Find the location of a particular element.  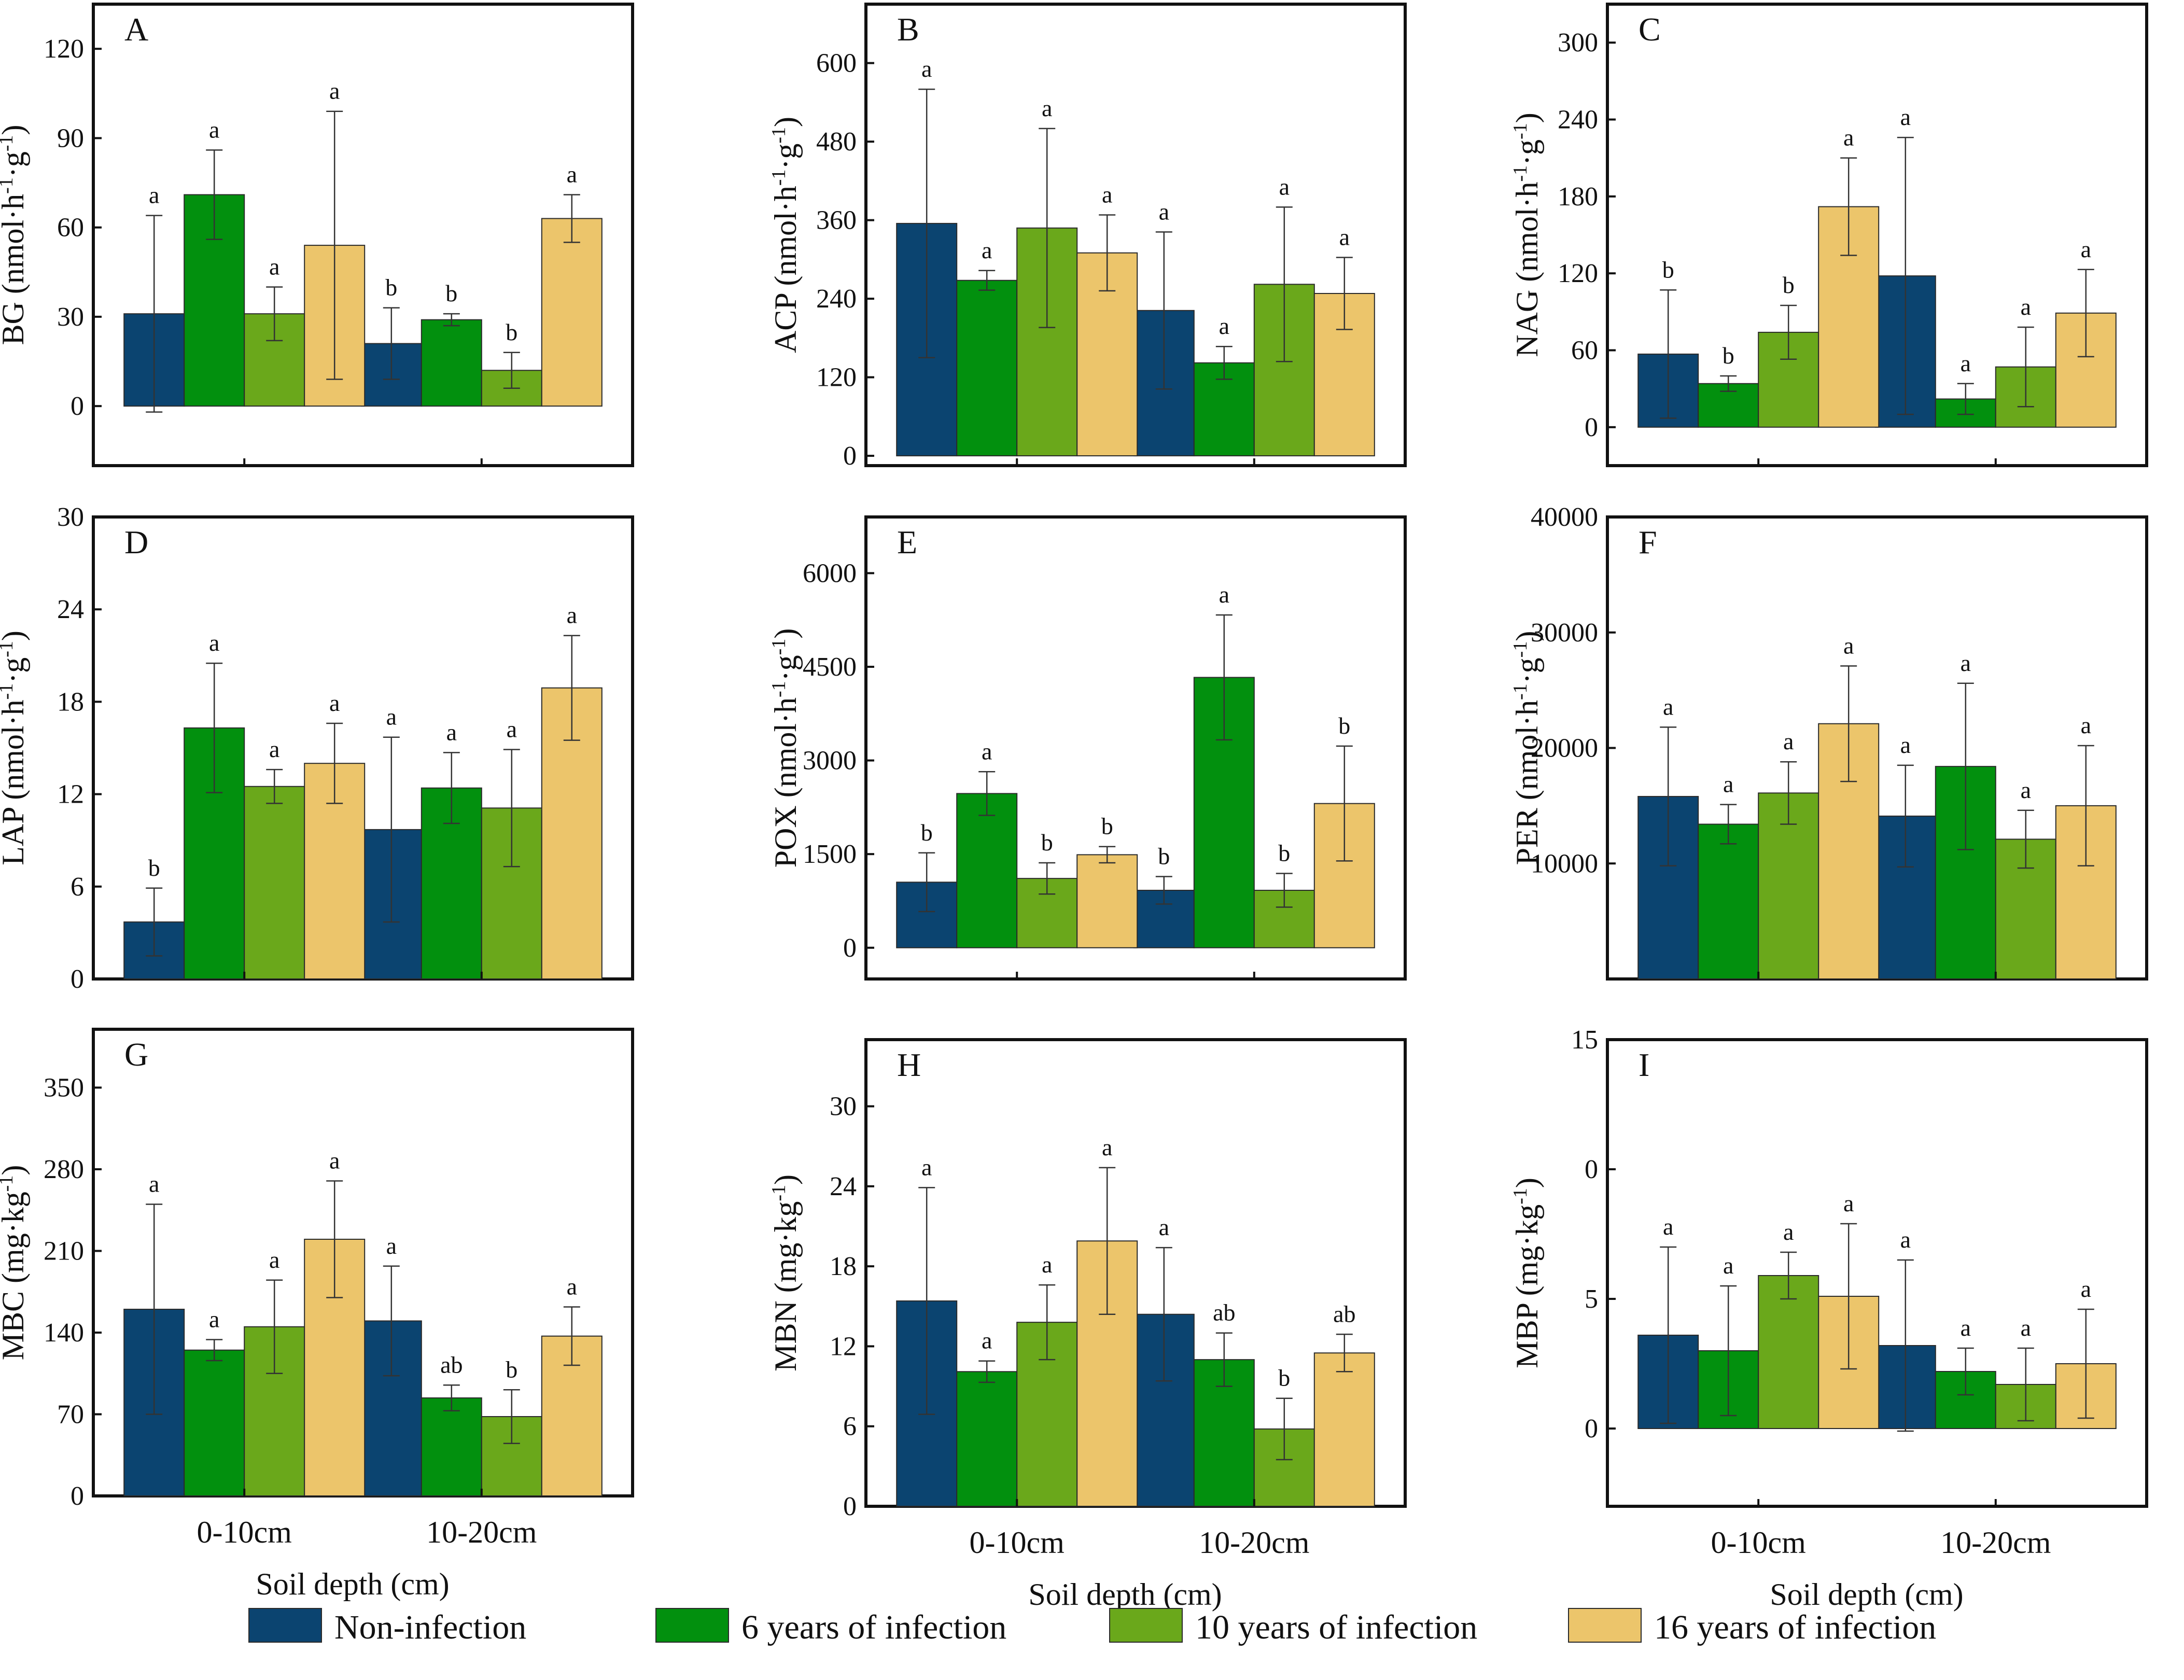

category-label: 0-10cm is located at coordinates (1017, 1542).